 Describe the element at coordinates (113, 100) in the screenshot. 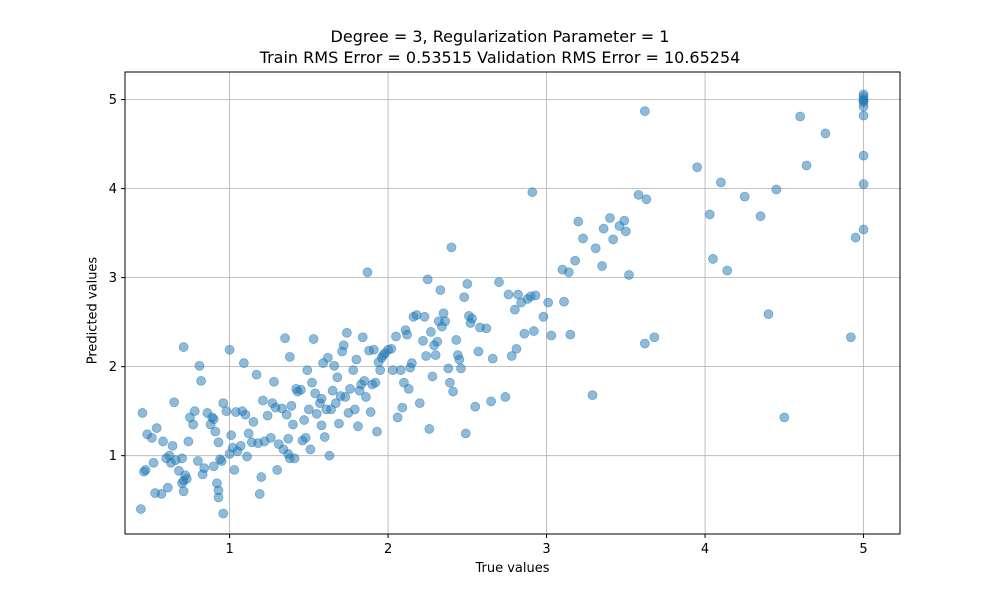

I see `y-tick-label: 5` at that location.